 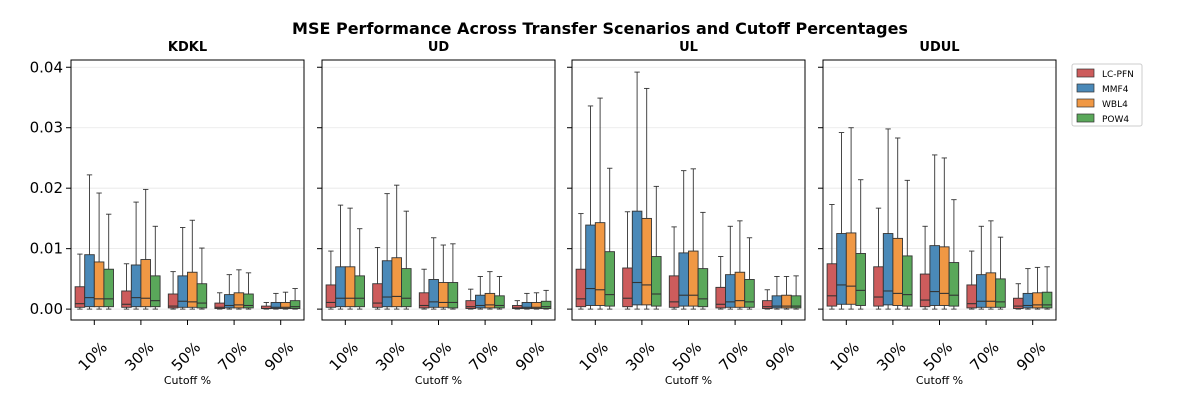 What do you see at coordinates (187, 190) in the screenshot?
I see `axes-frame` at bounding box center [187, 190].